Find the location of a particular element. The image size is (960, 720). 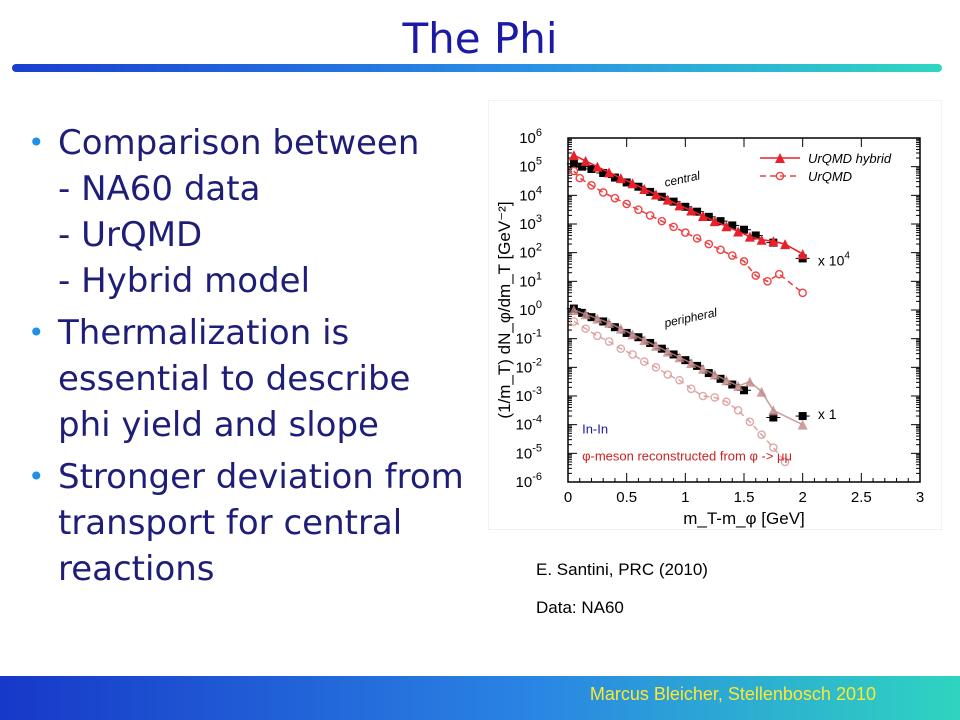

x-axis-label: m_T-m_φ [GeV] is located at coordinates (744, 518).